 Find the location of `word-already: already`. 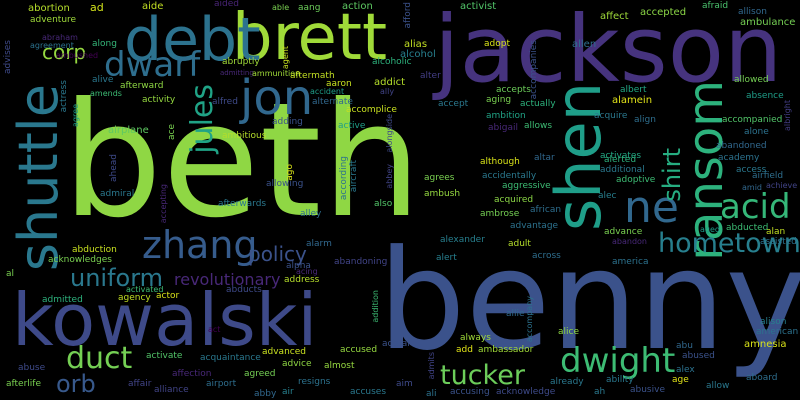

word-already: already is located at coordinates (567, 382).